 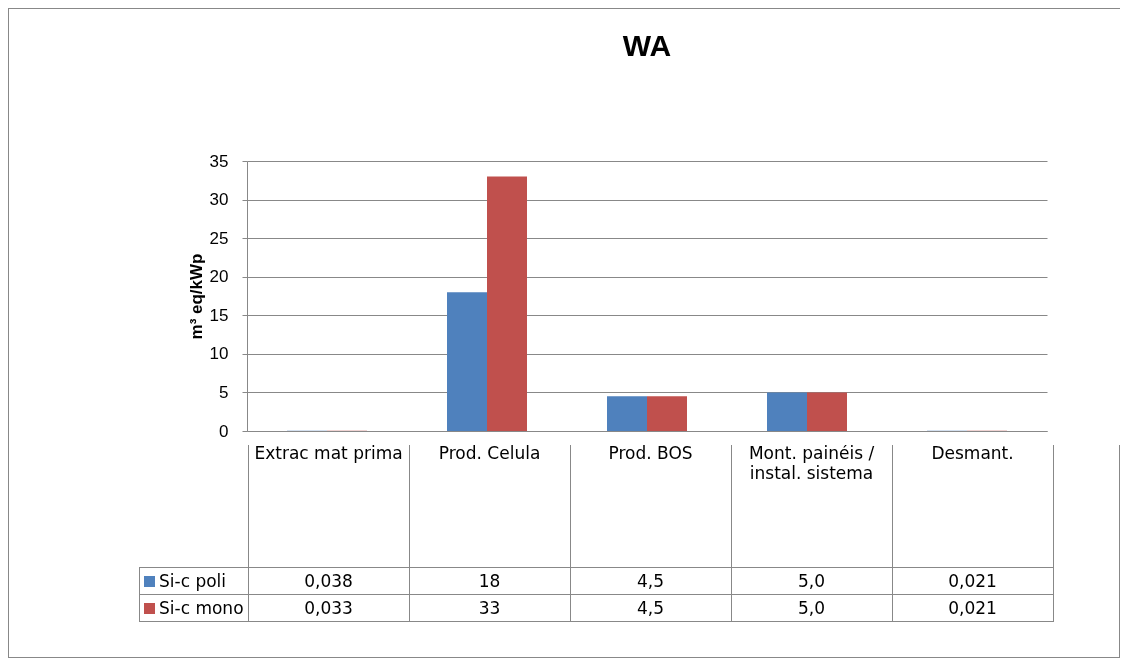 I want to click on y-tick-label: 25, so click(x=219, y=238).